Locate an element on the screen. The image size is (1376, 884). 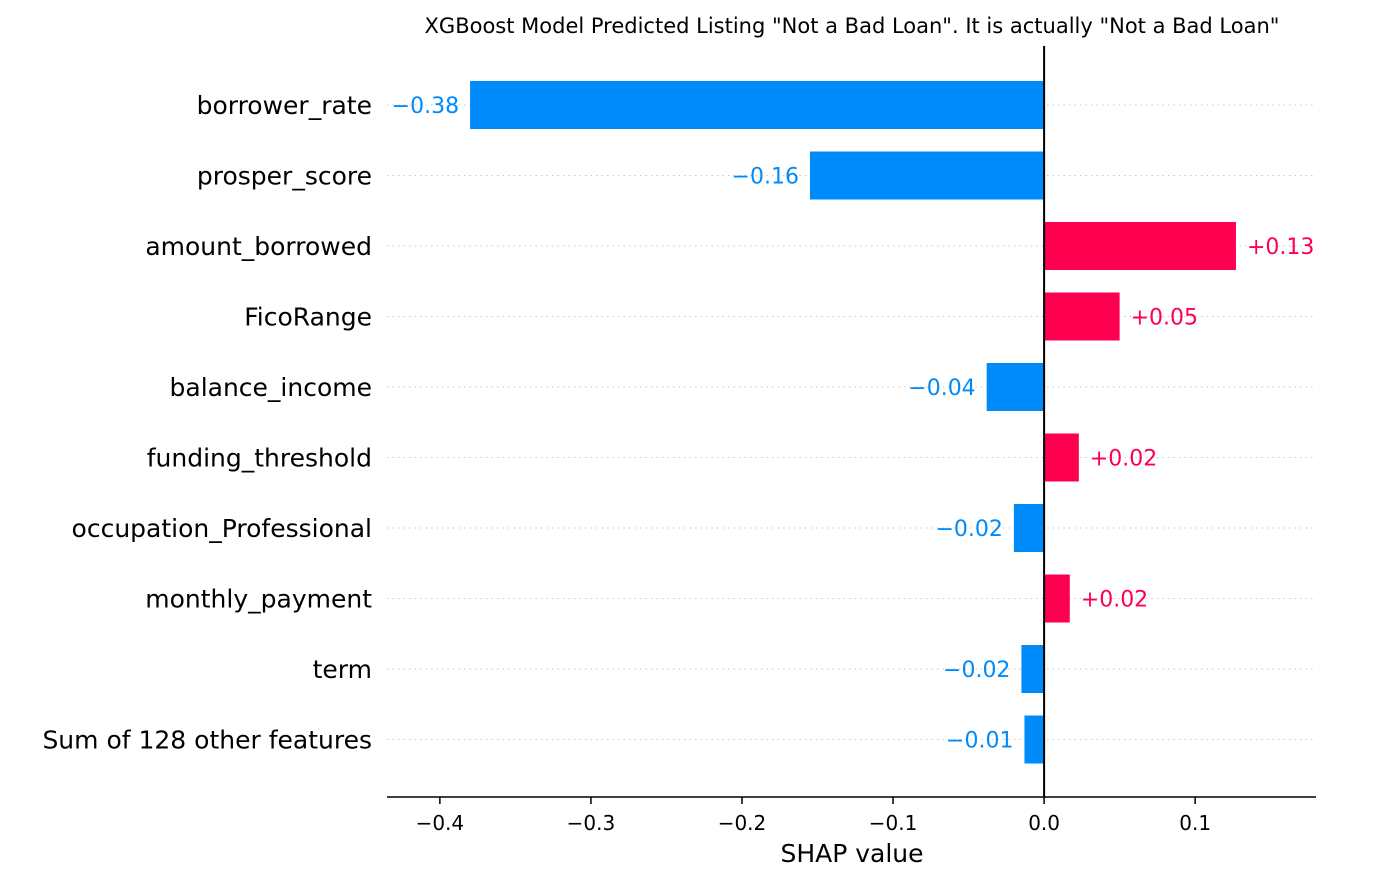
value-label-0: −0.38 is located at coordinates (425, 106).